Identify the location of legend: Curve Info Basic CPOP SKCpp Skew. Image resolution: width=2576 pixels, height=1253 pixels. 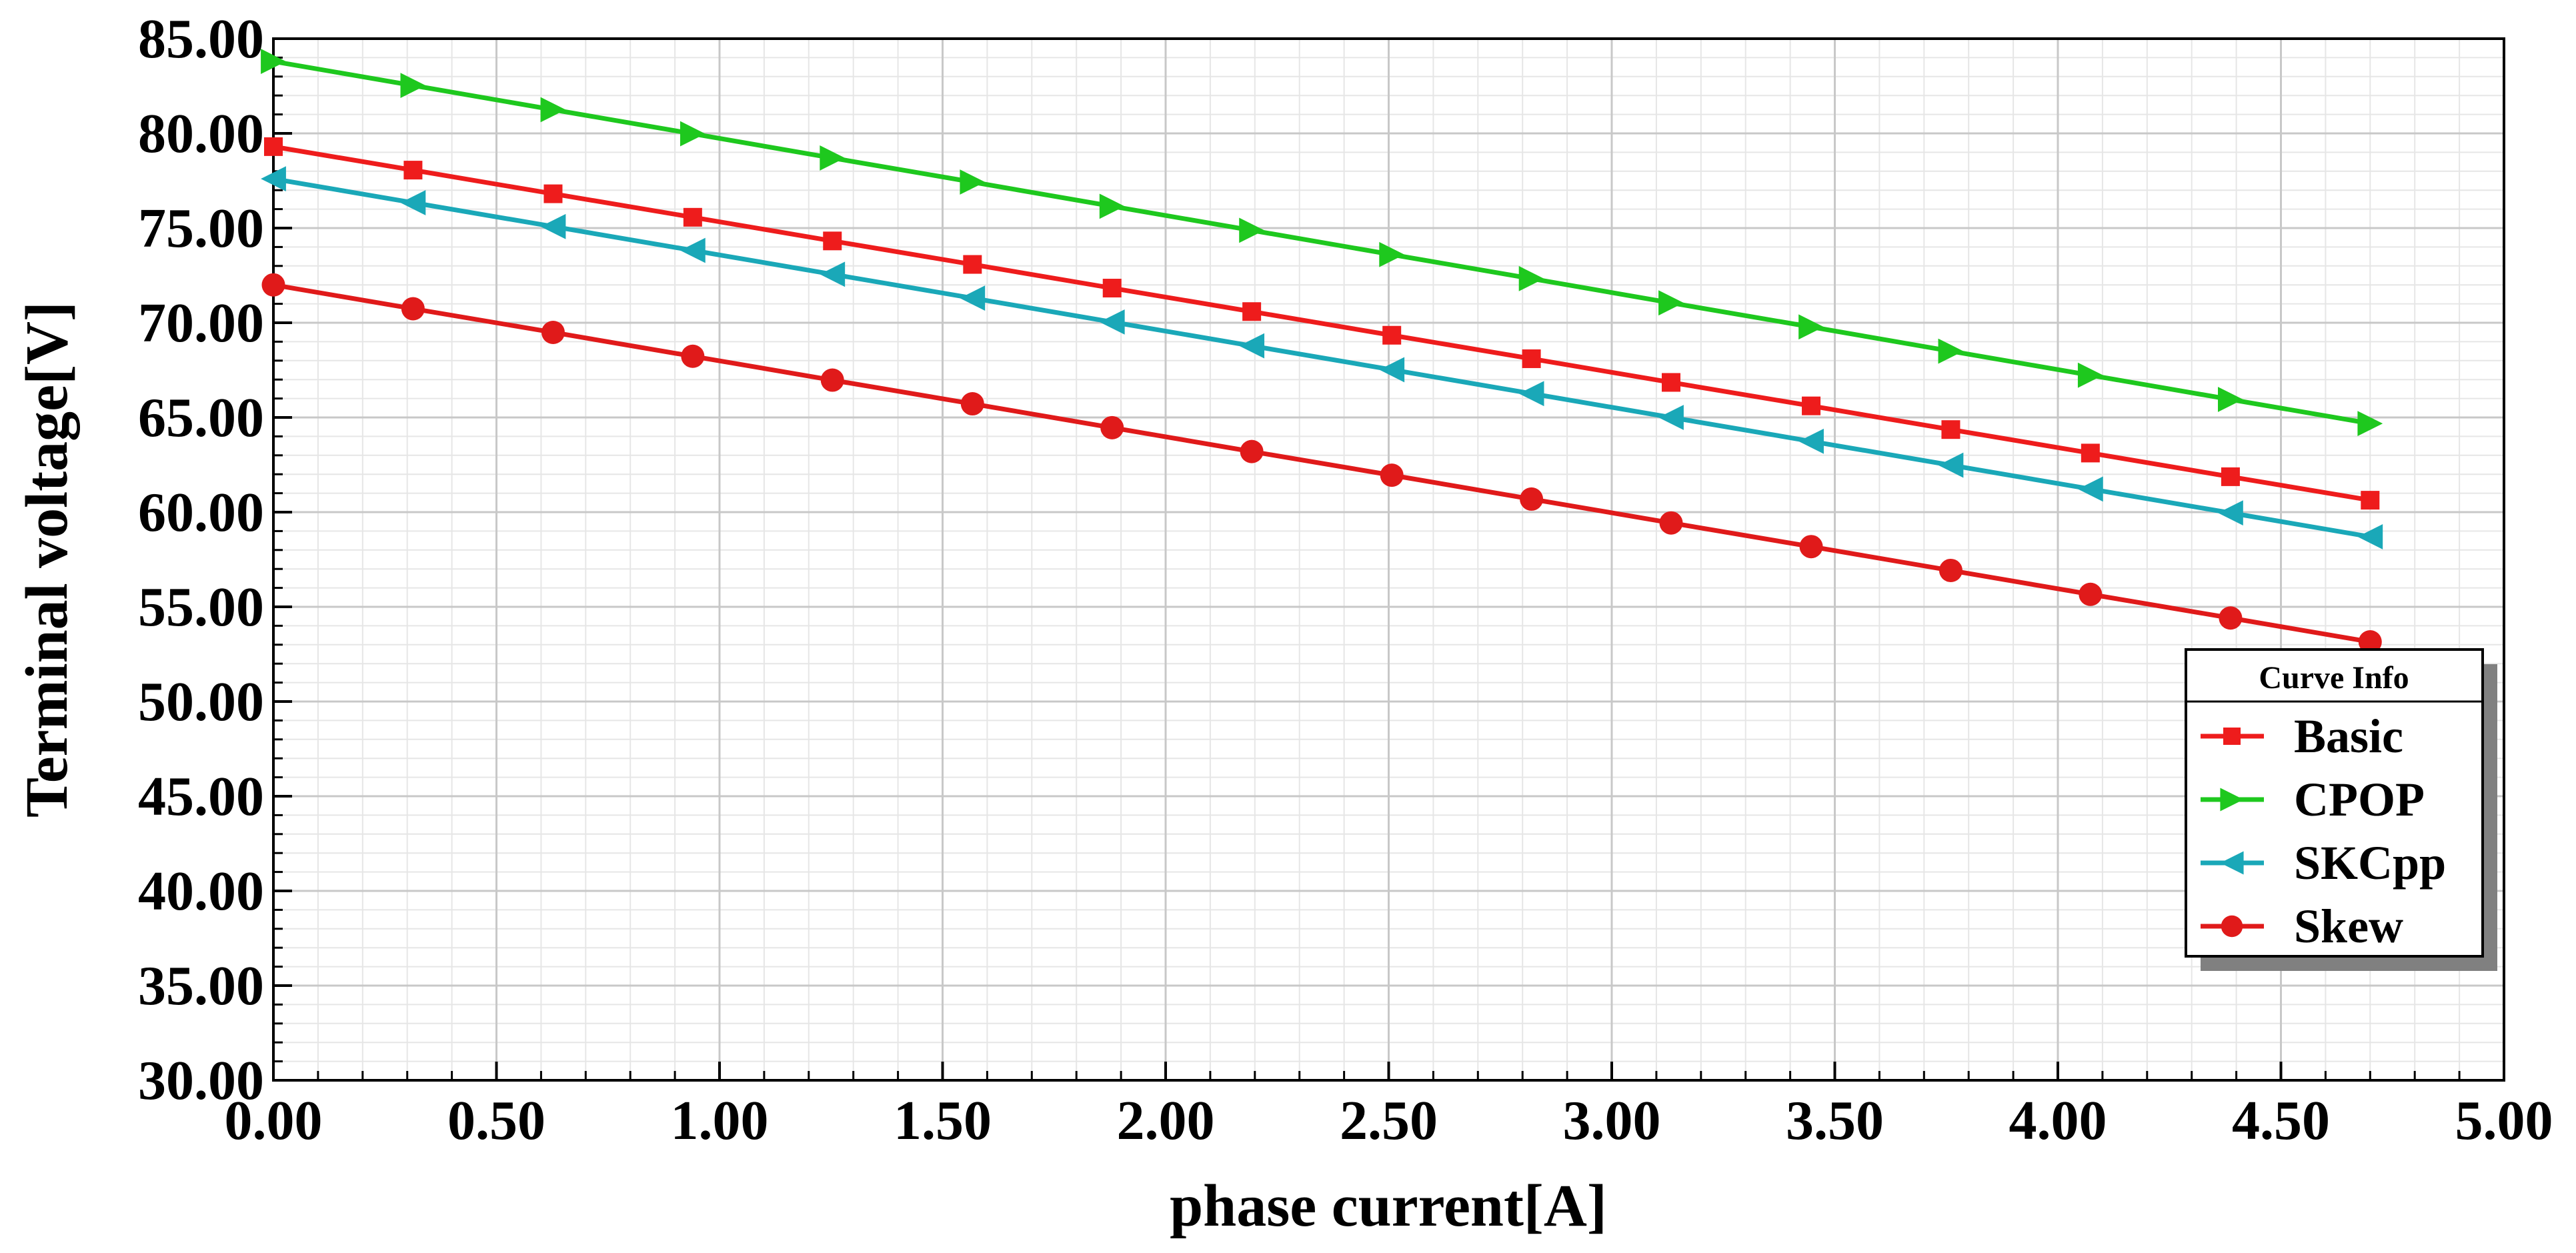
(2341, 809).